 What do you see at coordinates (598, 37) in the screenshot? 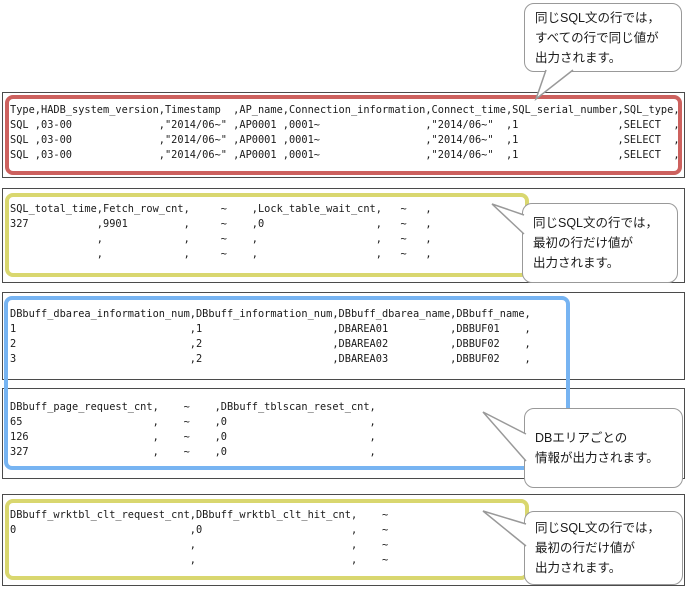
I see `callout-text: 同じSQL文の行では， すべての行で同じ値が 出力されます。` at bounding box center [598, 37].